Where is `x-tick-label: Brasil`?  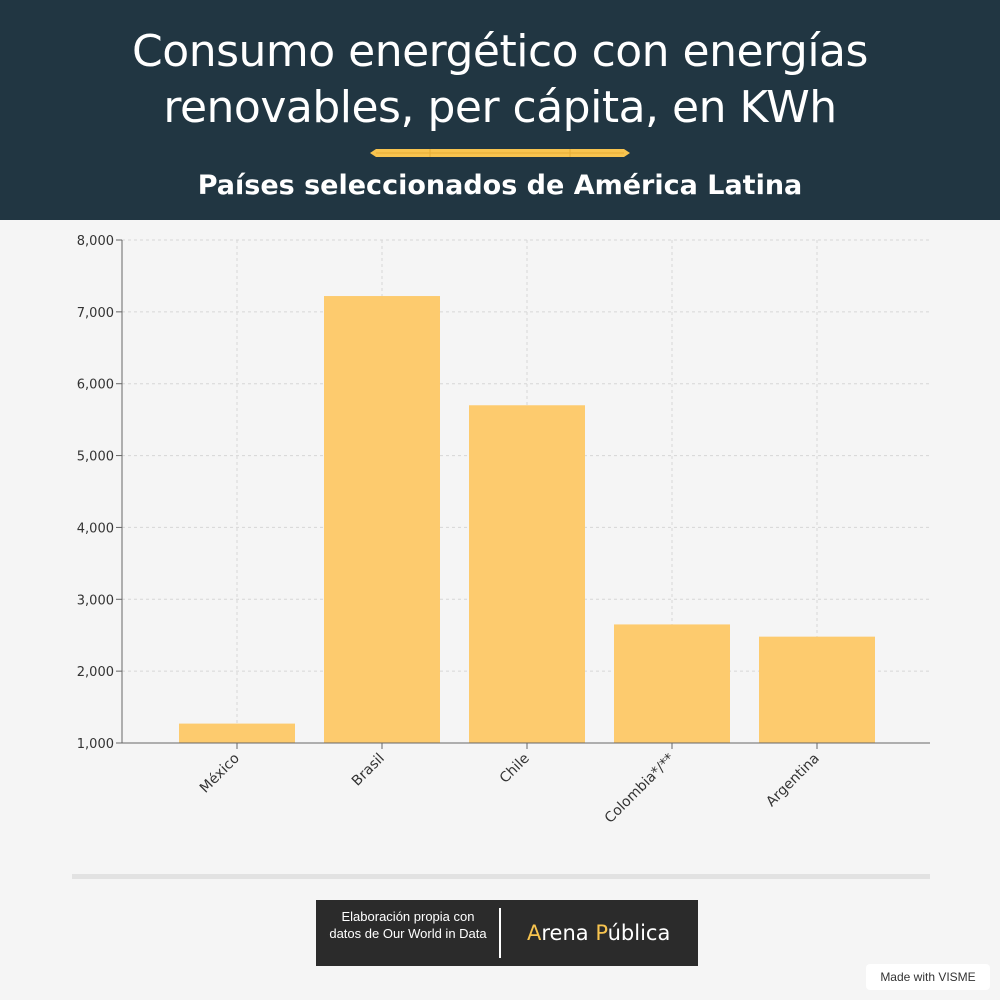
x-tick-label: Brasil is located at coordinates (368, 770).